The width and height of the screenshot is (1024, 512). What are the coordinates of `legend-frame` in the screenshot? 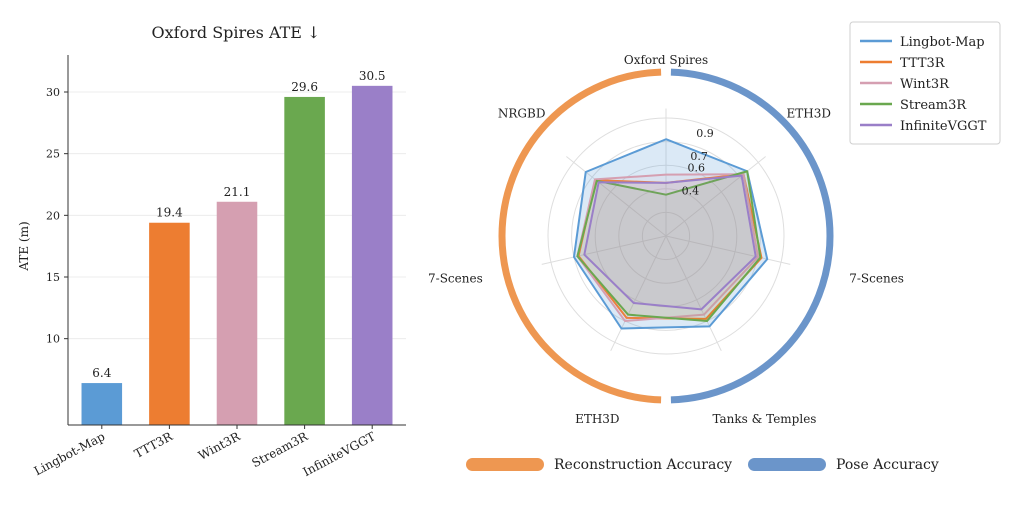 It's located at (925, 83).